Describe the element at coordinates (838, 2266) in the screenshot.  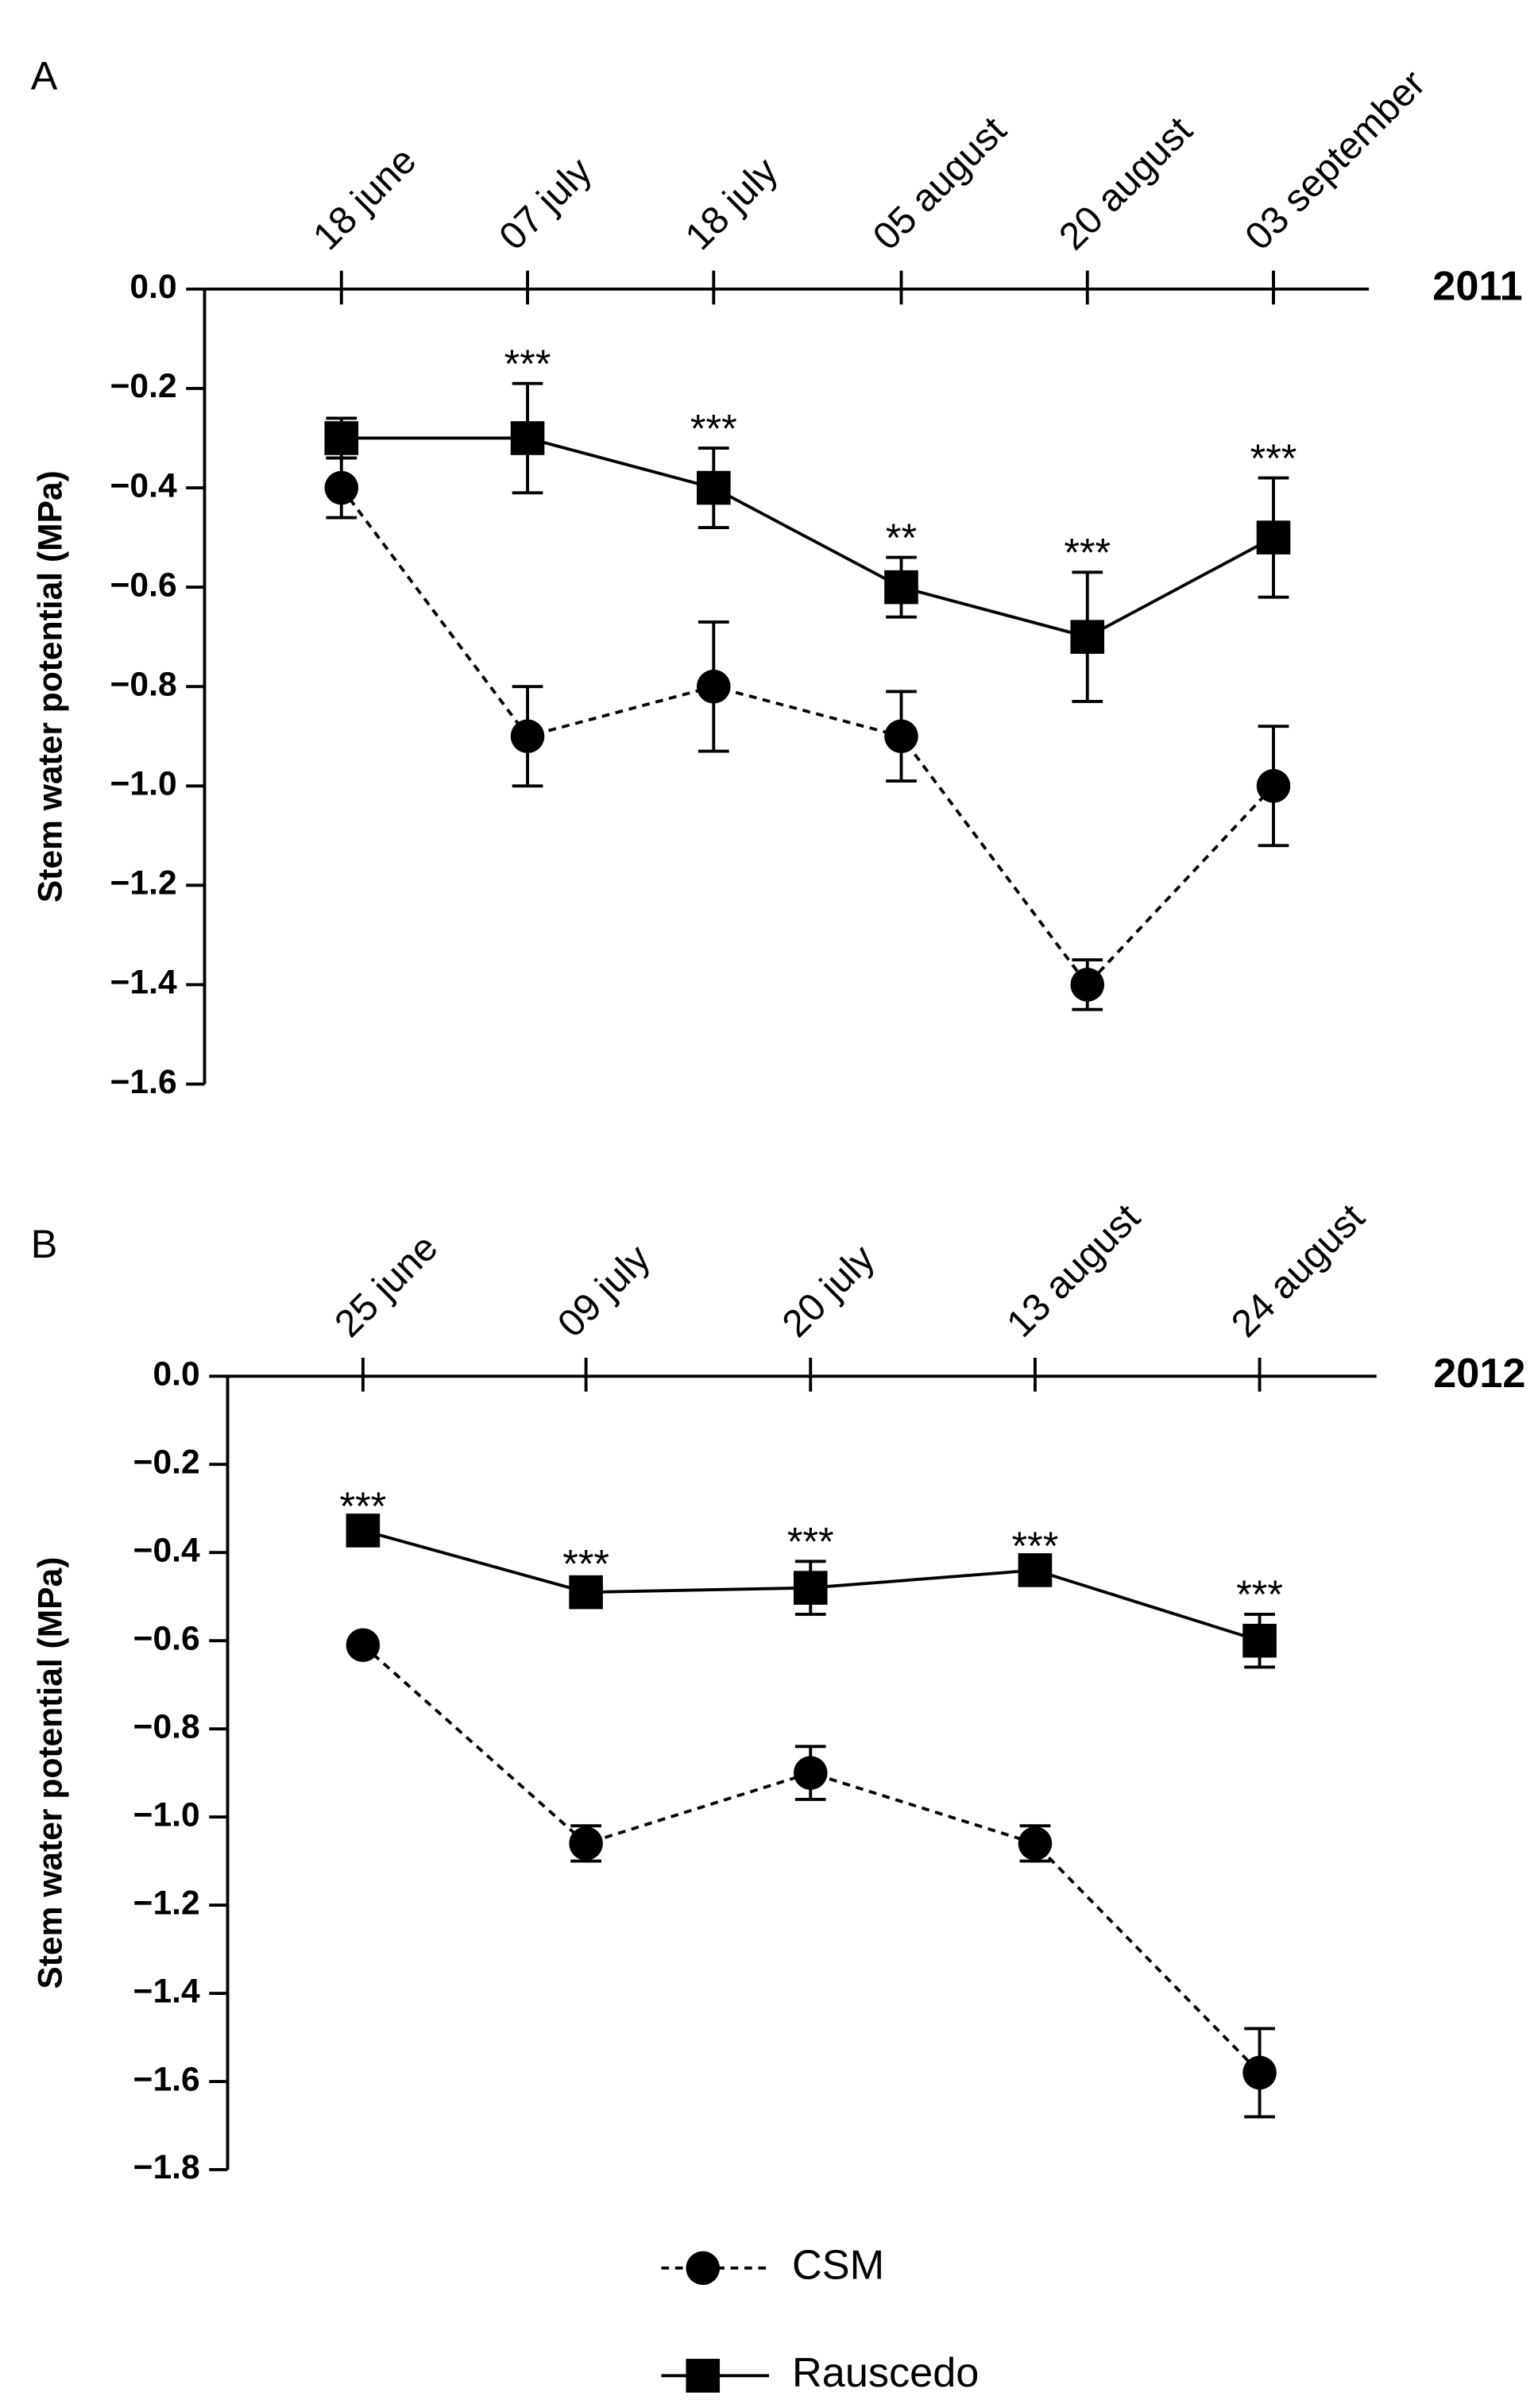
I see `legend-label: CSM` at that location.